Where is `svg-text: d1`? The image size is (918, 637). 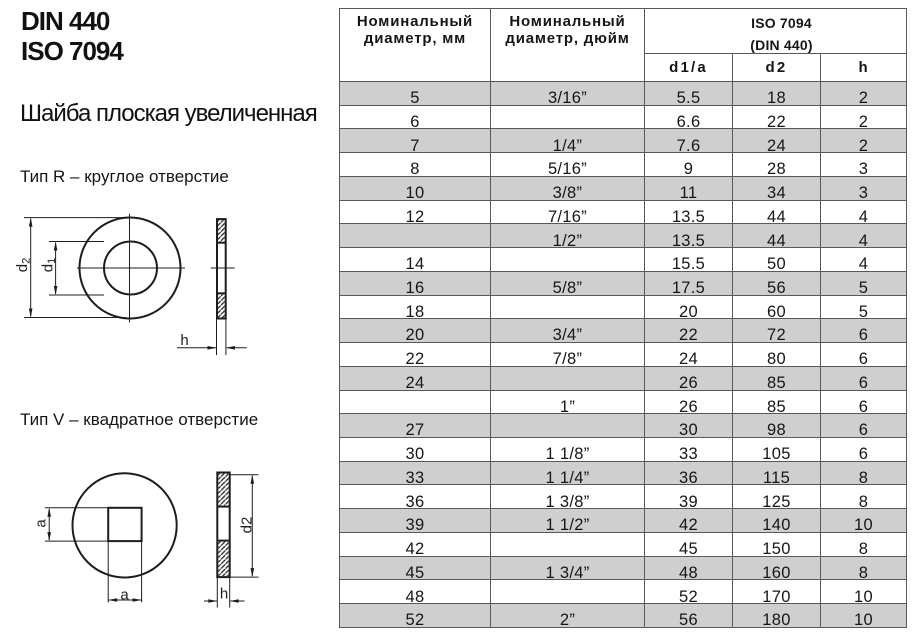
svg-text: d1 is located at coordinates (49, 265).